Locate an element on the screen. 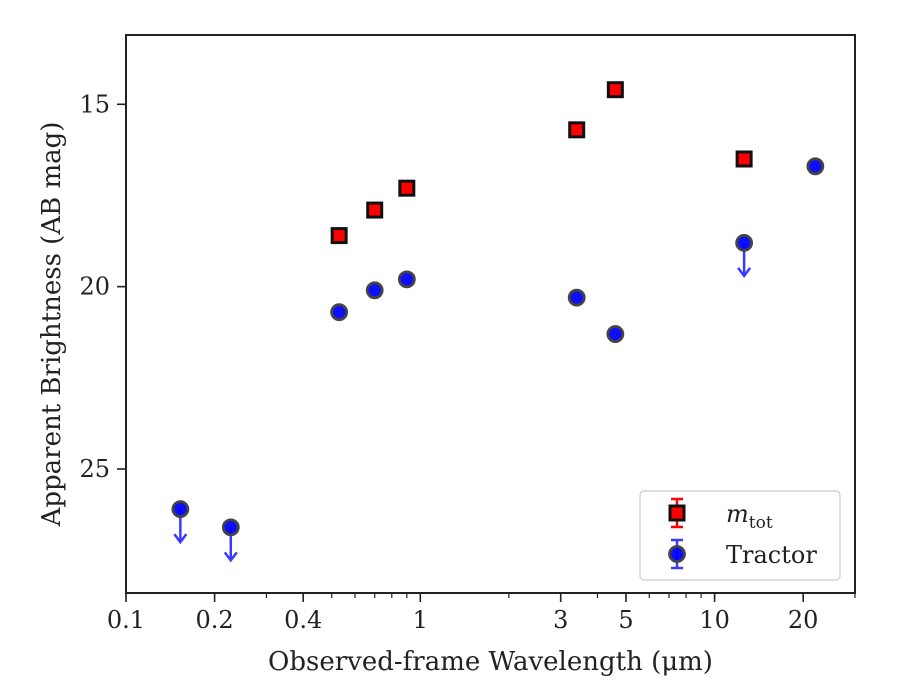 Image resolution: width=900 pixels, height=700 pixels. x-tick-label: 5 is located at coordinates (625, 620).